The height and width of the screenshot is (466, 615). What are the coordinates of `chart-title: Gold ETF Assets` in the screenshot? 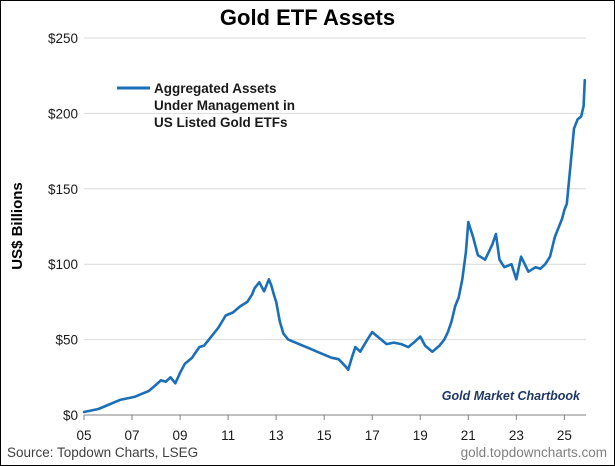 It's located at (307, 17).